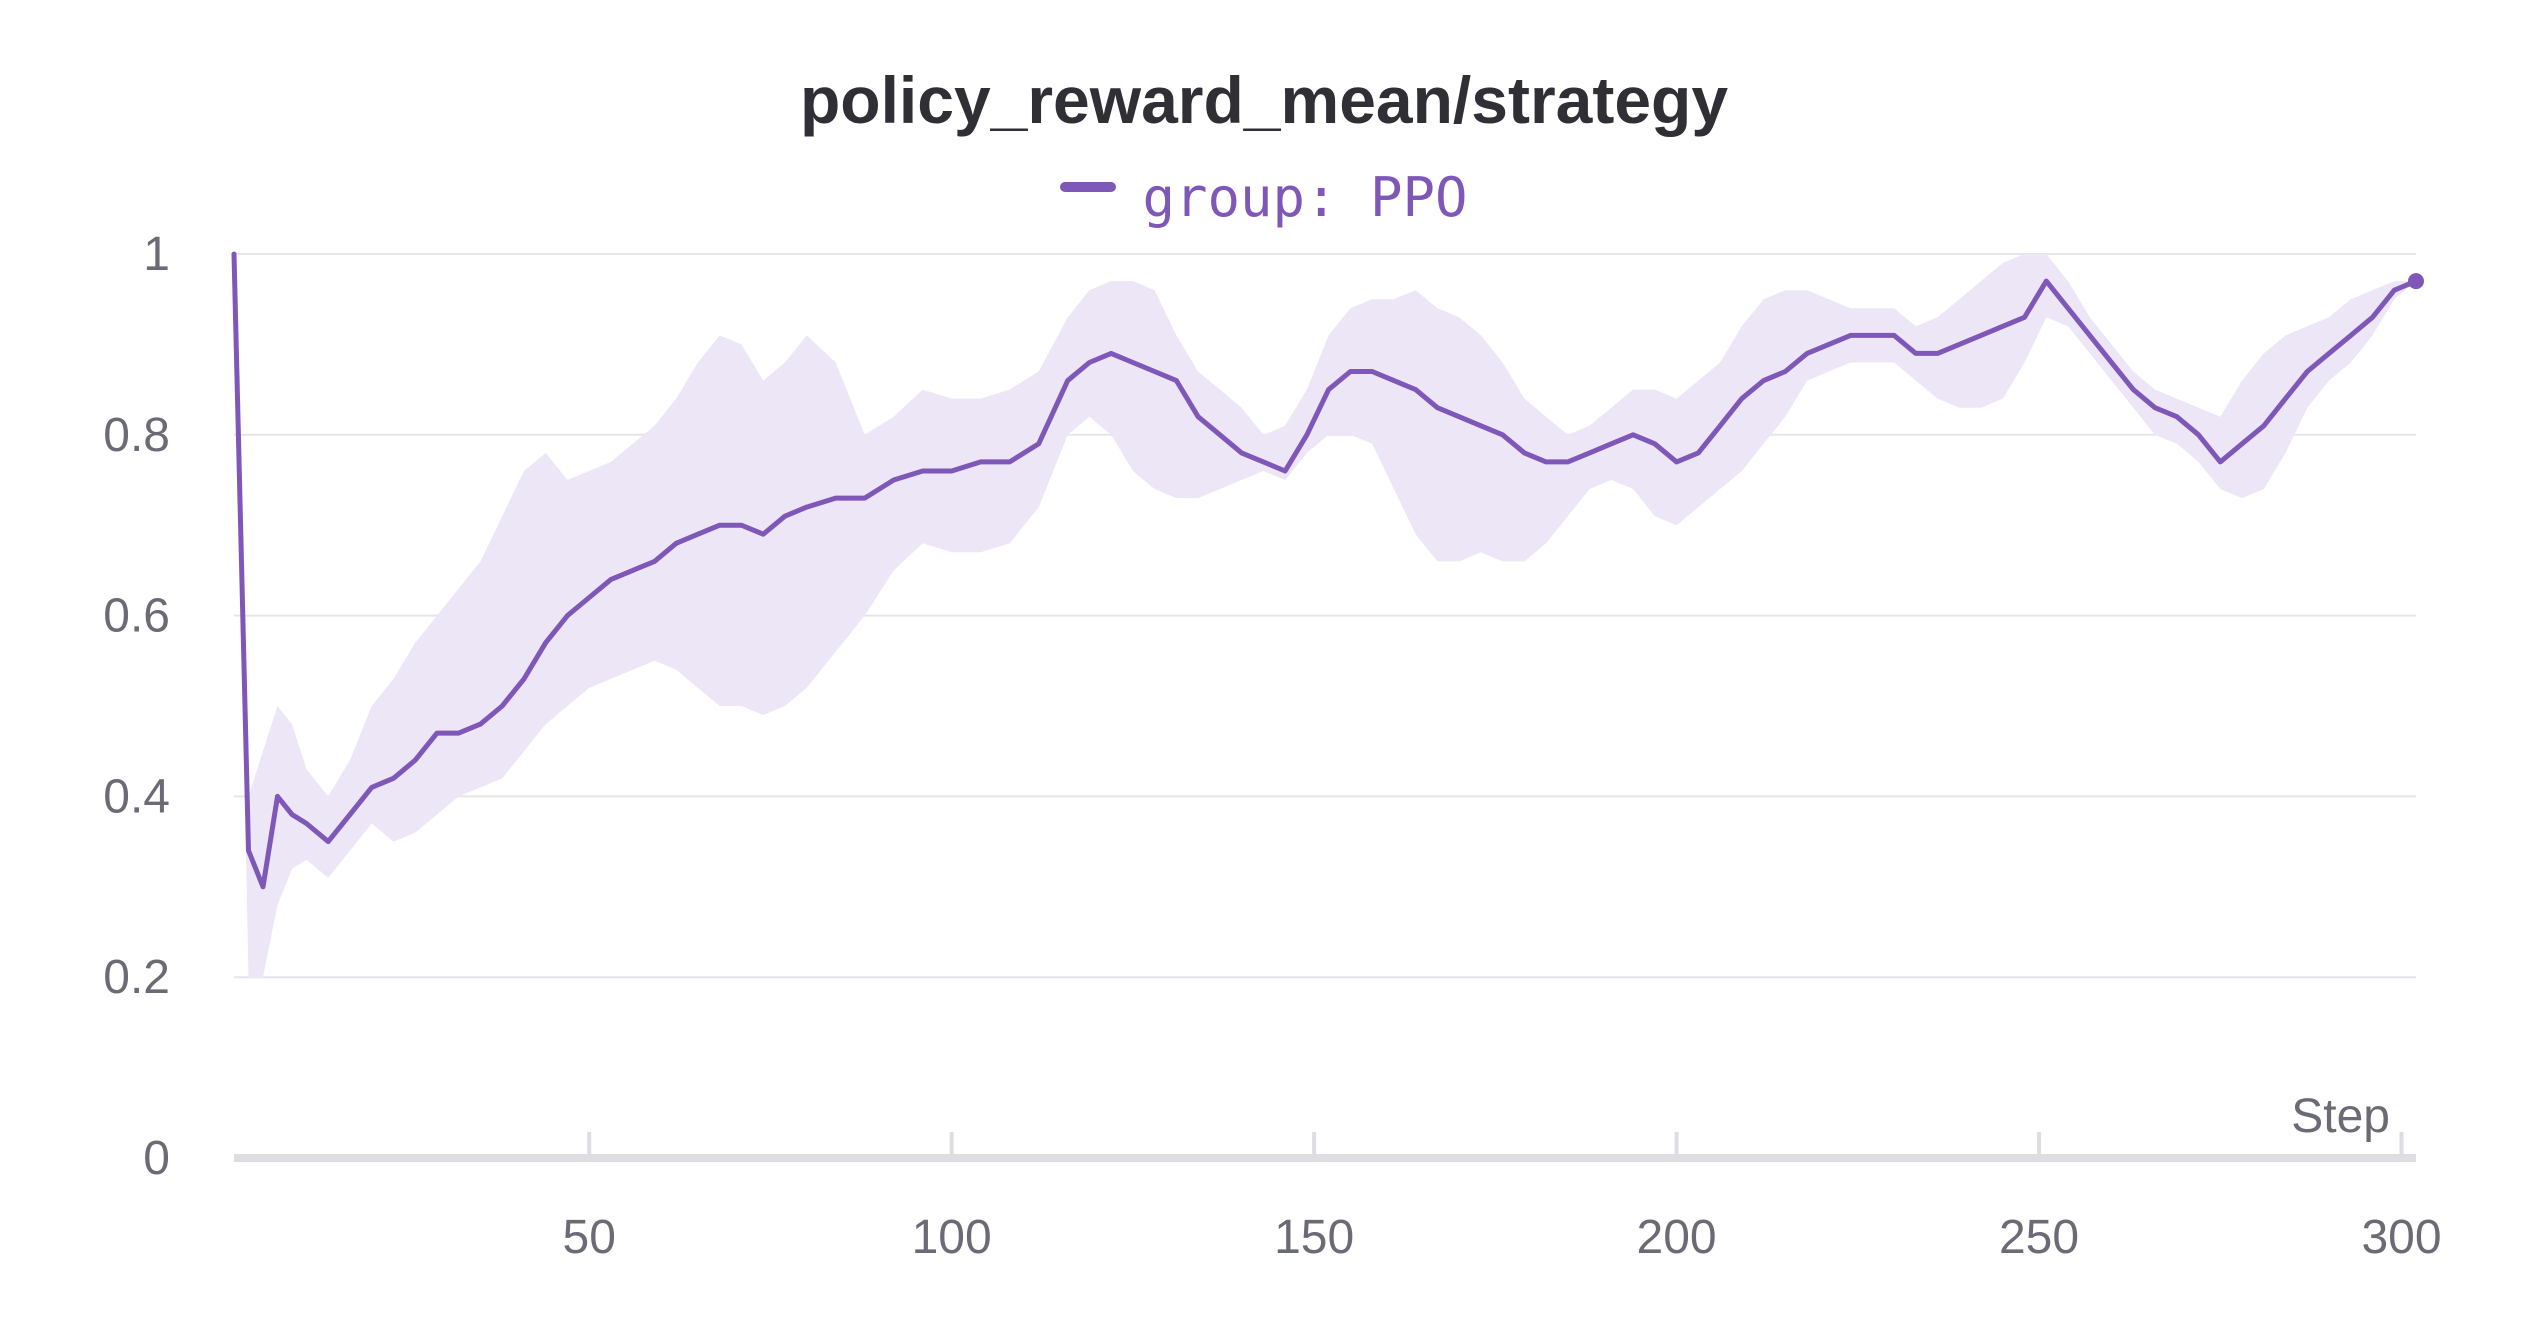  Describe the element at coordinates (136, 977) in the screenshot. I see `y-tick-label: 0.2` at that location.